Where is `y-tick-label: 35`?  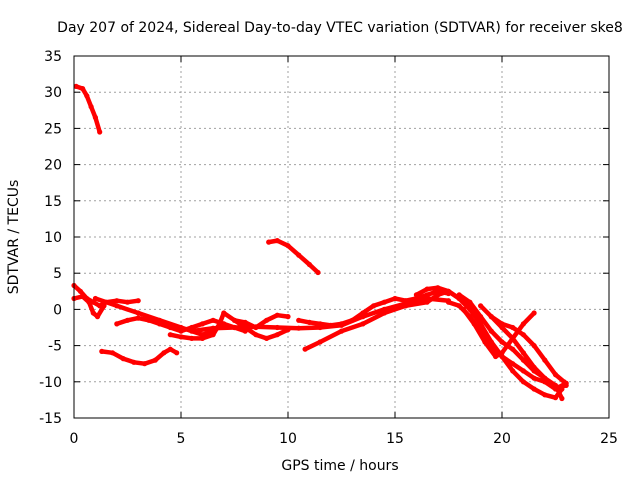 y-tick-label: 35 is located at coordinates (53, 57).